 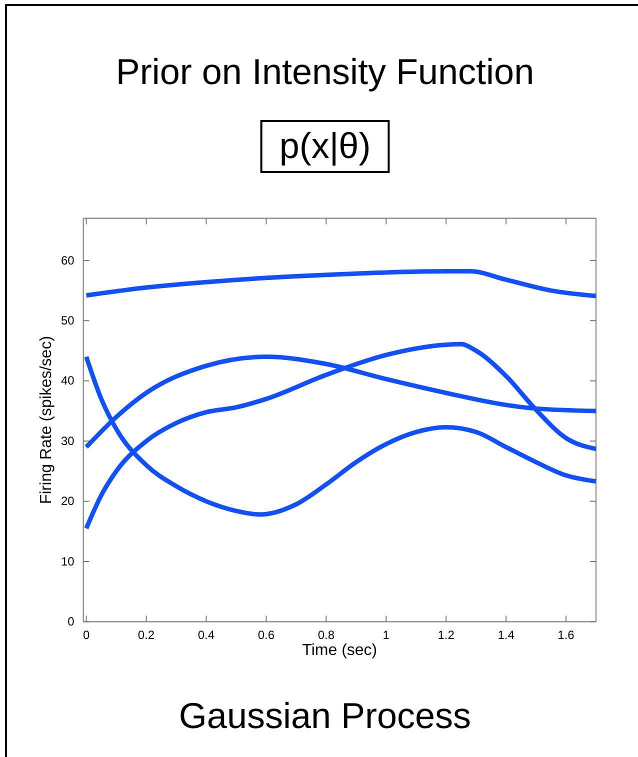 What do you see at coordinates (386, 635) in the screenshot?
I see `x-tick-label: 1` at bounding box center [386, 635].